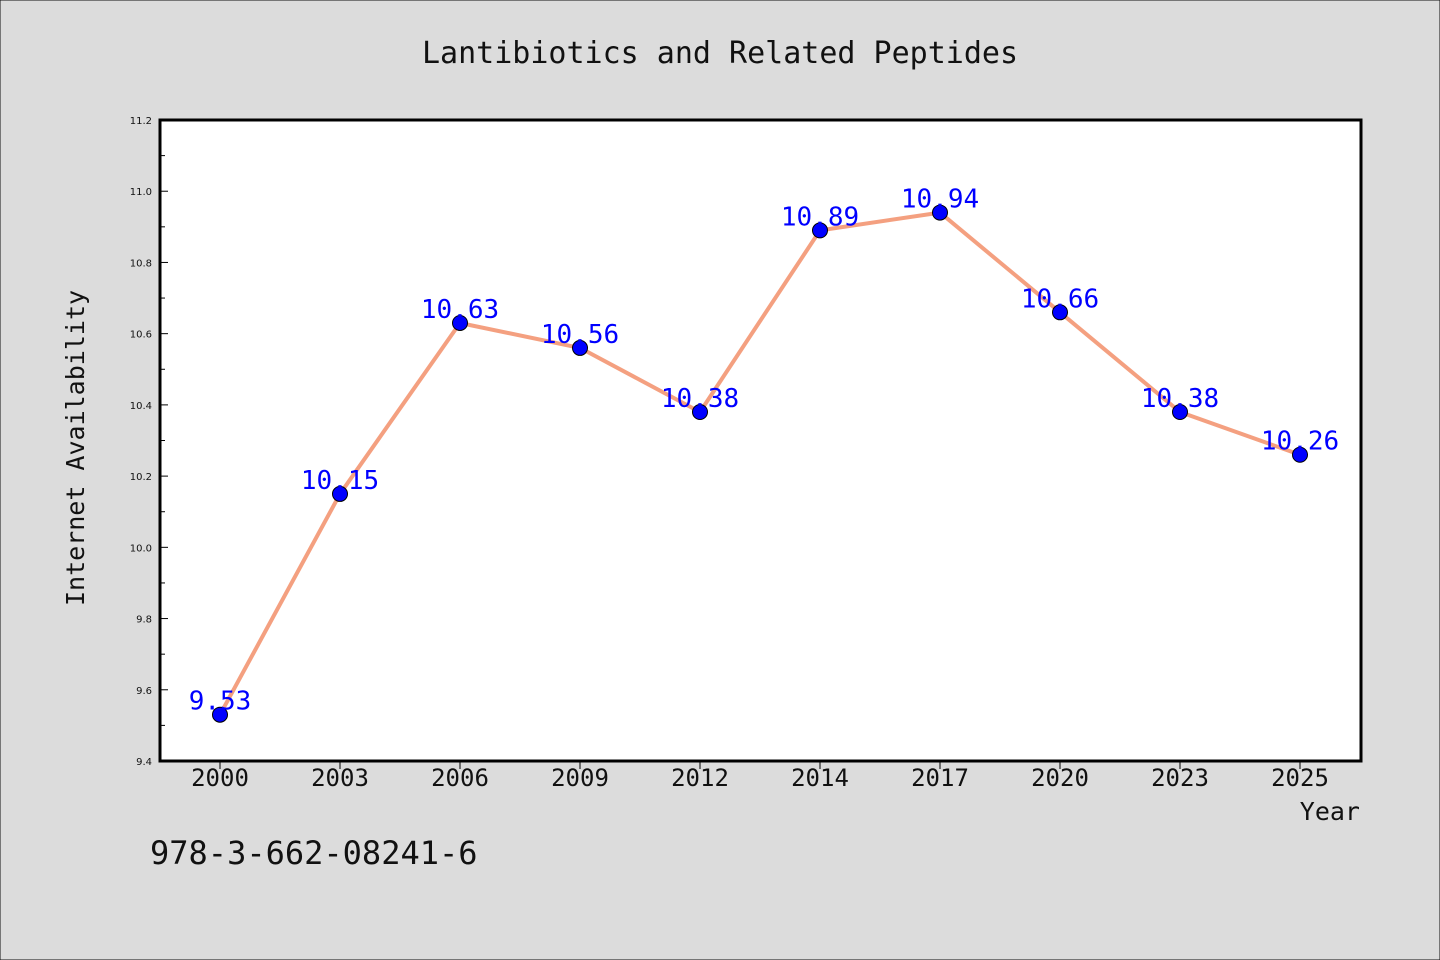 The height and width of the screenshot is (960, 1440). Describe the element at coordinates (340, 481) in the screenshot. I see `data-label: 10.15` at that location.